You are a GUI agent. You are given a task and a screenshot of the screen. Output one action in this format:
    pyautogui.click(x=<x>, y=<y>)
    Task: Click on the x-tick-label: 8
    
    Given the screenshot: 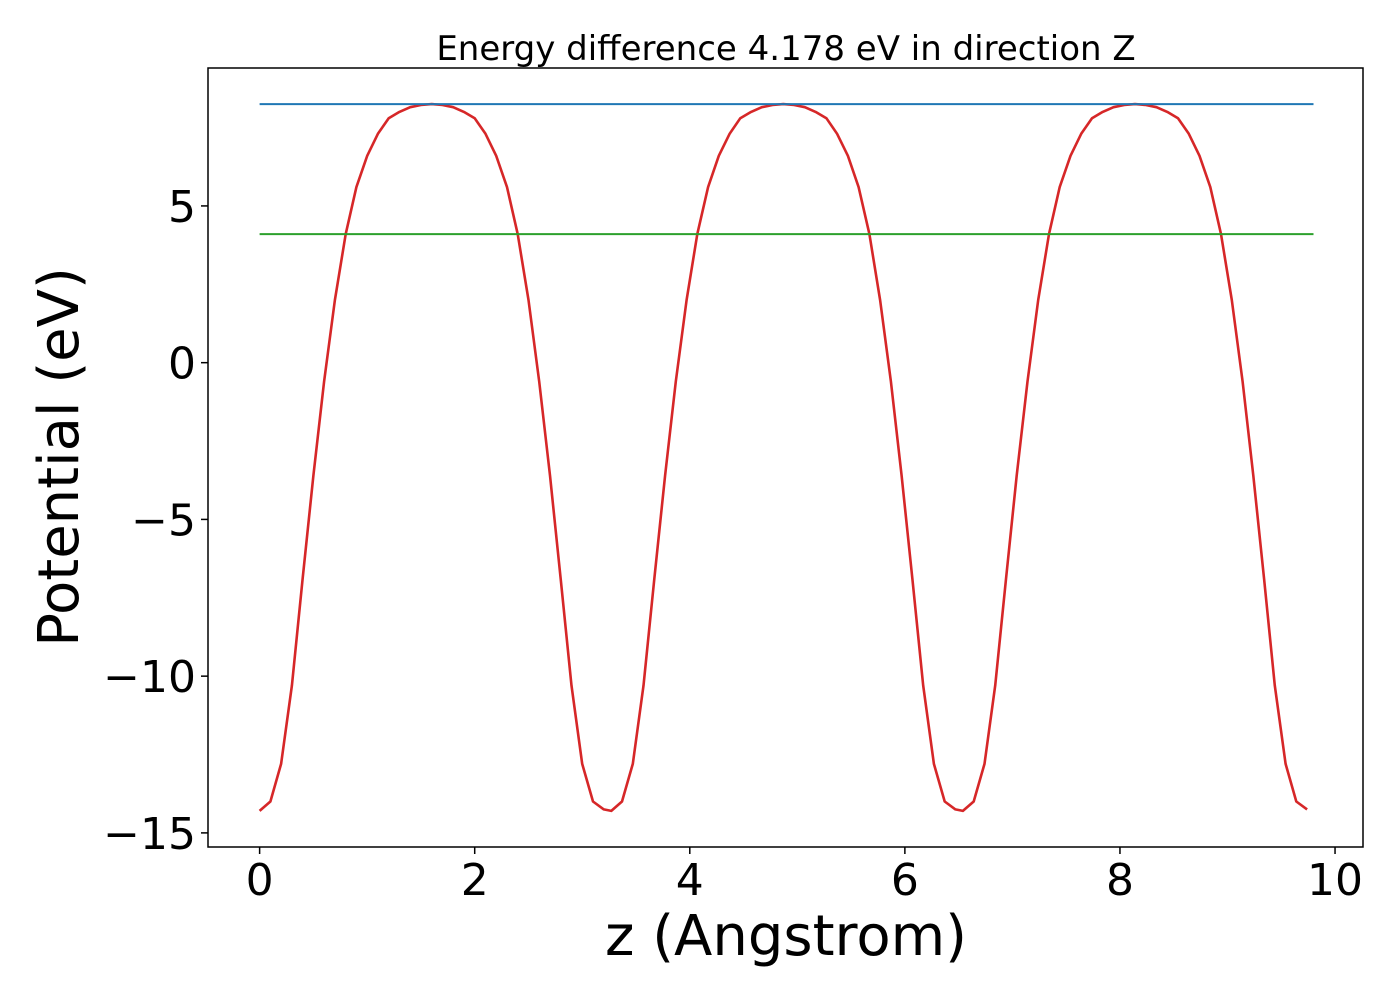 What is the action you would take?
    pyautogui.click(x=1120, y=880)
    